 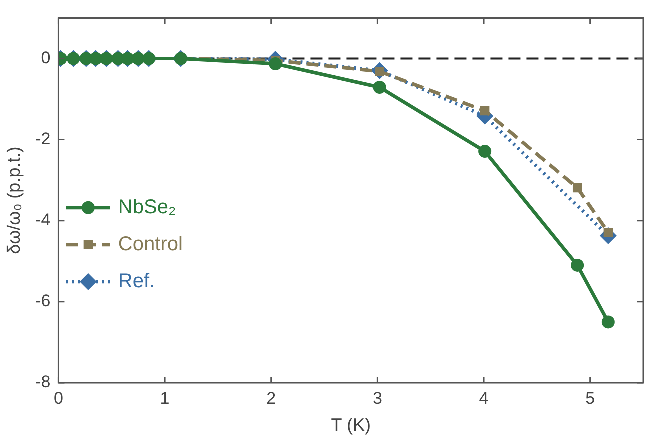 I want to click on y-axis-title: δω/ω₀ (p.p.t.), so click(x=14, y=200).